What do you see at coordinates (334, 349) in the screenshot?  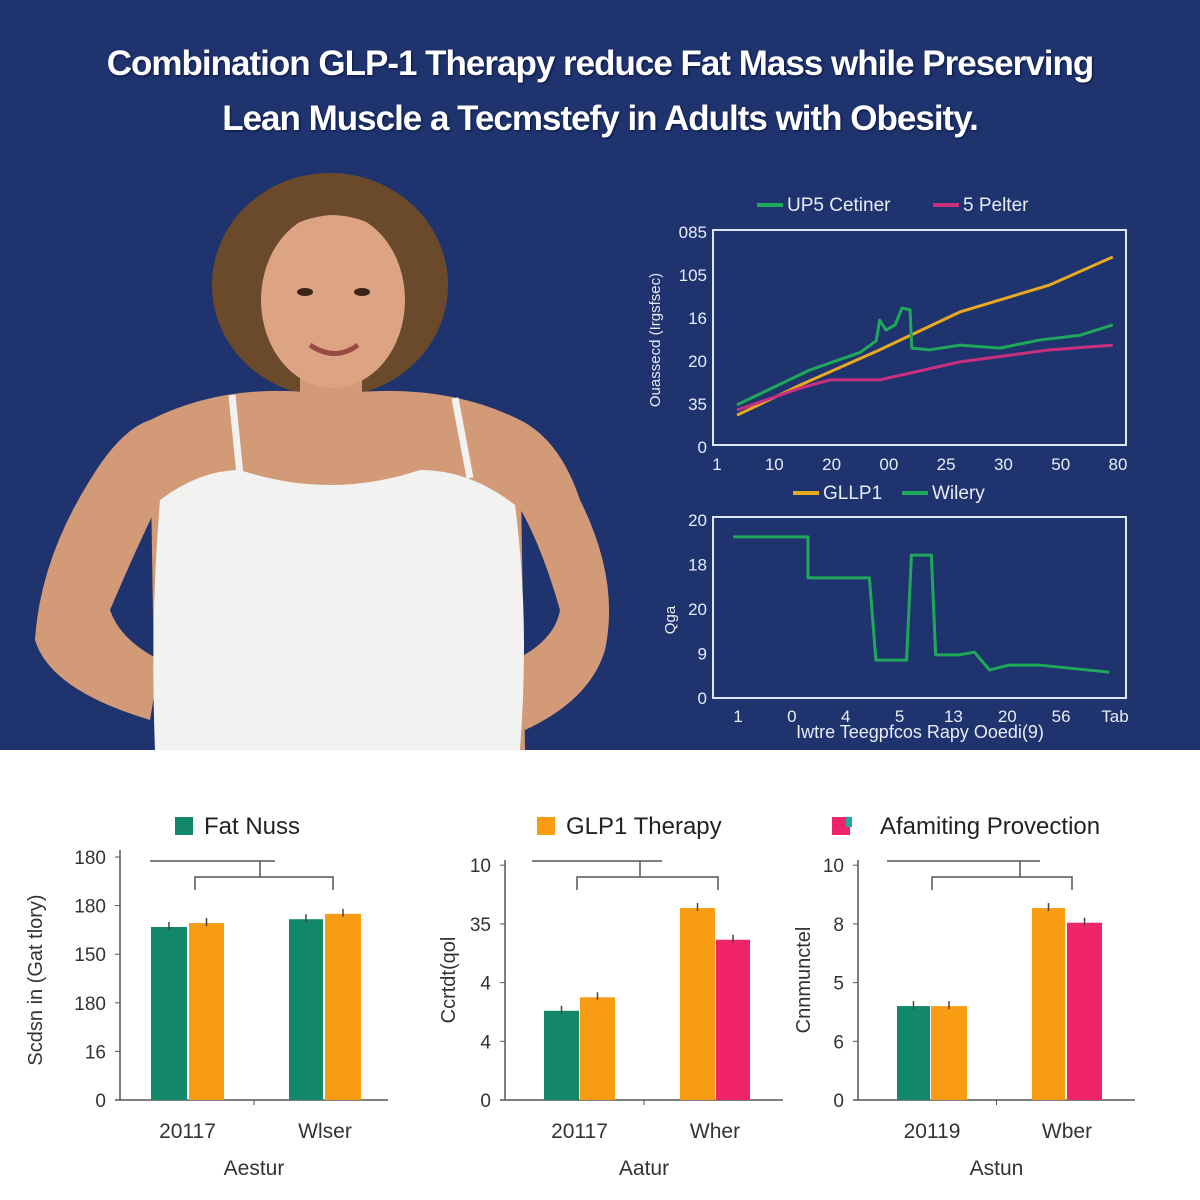 I see `smile` at bounding box center [334, 349].